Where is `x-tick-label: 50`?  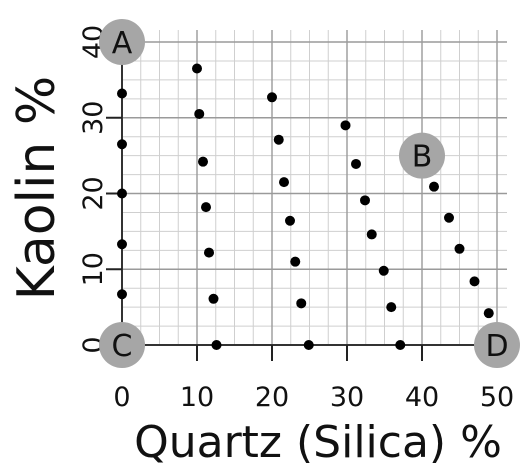
x-tick-label: 50 is located at coordinates (497, 397).